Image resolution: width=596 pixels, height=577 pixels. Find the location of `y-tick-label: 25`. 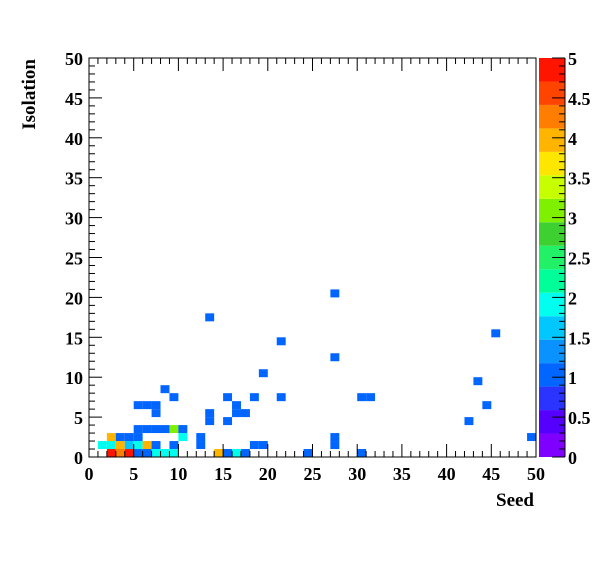

y-tick-label: 25 is located at coordinates (74, 259).